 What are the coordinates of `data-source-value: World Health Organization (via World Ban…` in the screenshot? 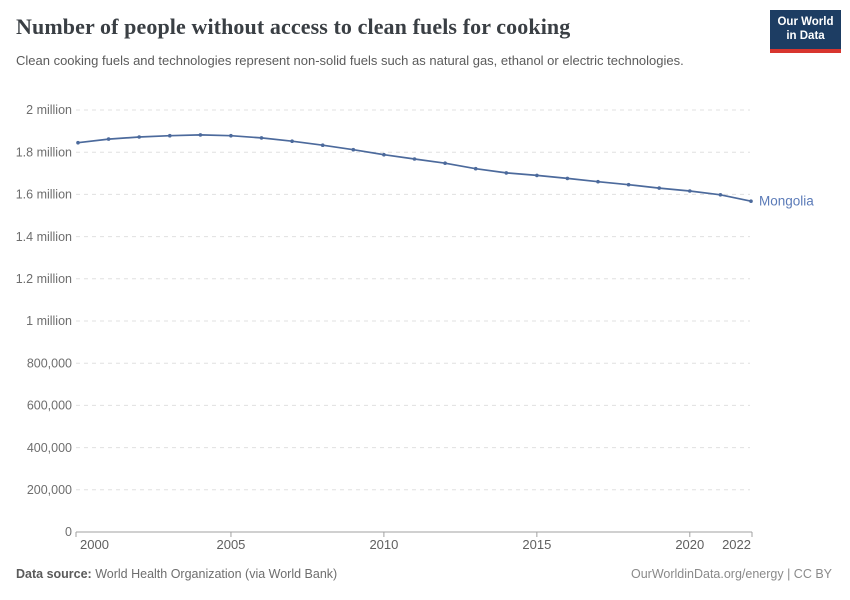 It's located at (214, 574).